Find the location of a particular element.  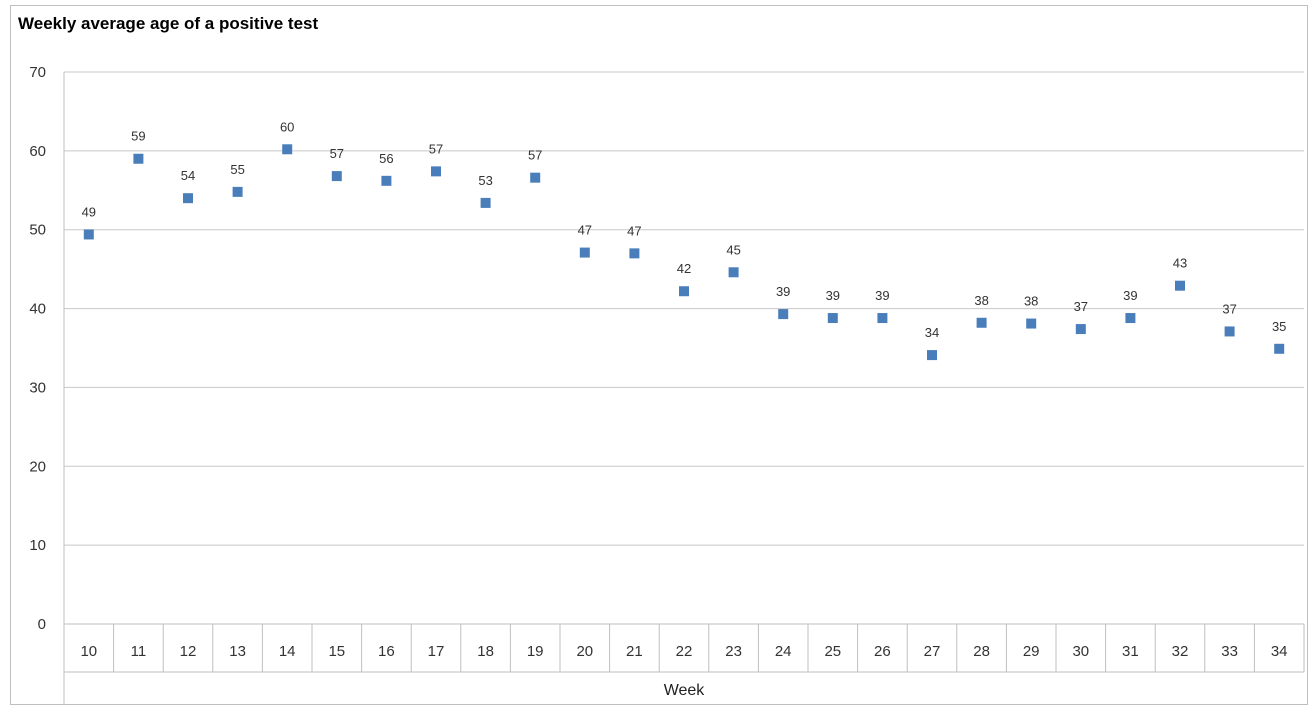

data-label: 56 is located at coordinates (386, 158).